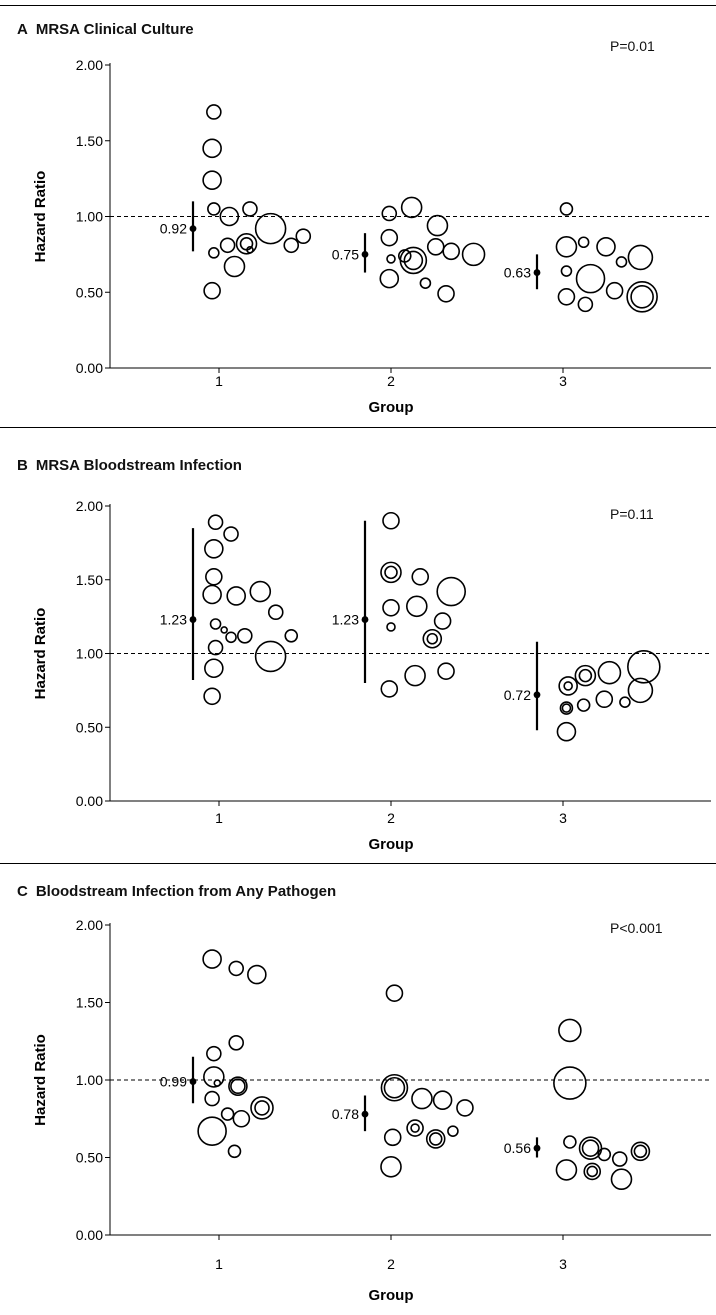  What do you see at coordinates (22, 29) in the screenshot?
I see `panel-letter: A` at bounding box center [22, 29].